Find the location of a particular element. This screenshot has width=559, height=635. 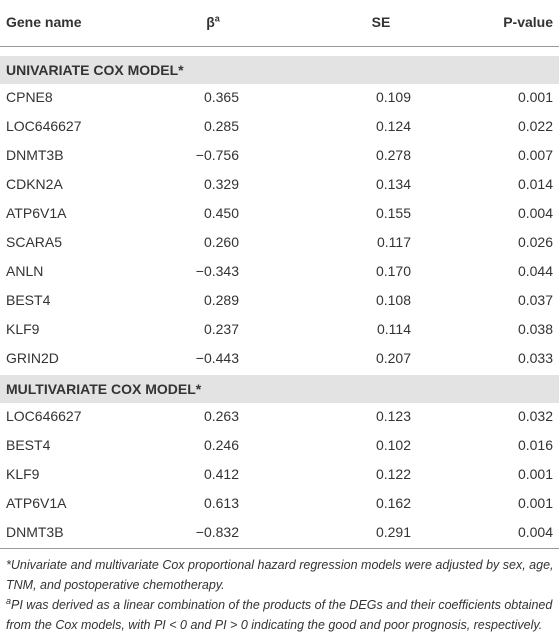

section-title: UNIVARIATE COX MODEL* is located at coordinates (95, 70).